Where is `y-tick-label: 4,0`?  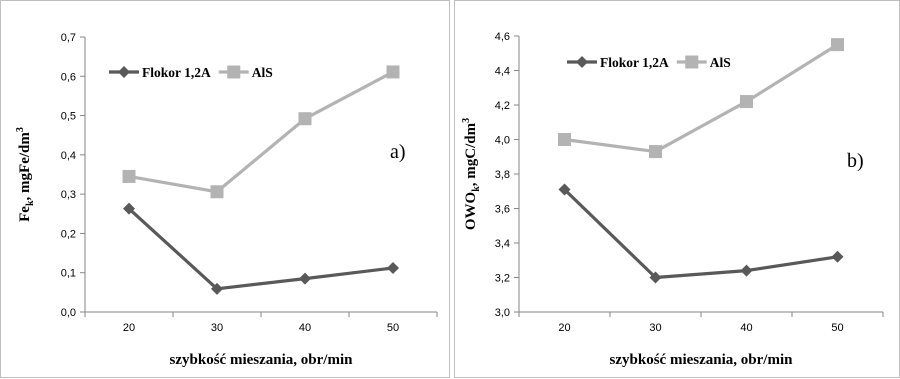
y-tick-label: 4,0 is located at coordinates (502, 141).